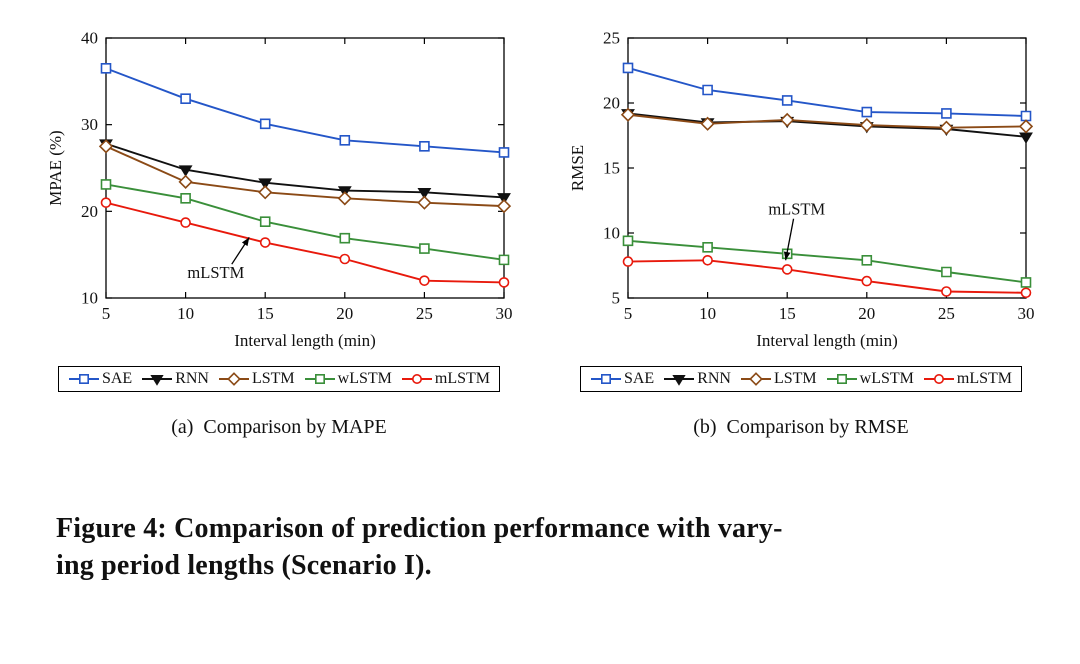 The image size is (1080, 664). What do you see at coordinates (55, 167) in the screenshot?
I see `y-axis-label: MPAE (%)` at bounding box center [55, 167].